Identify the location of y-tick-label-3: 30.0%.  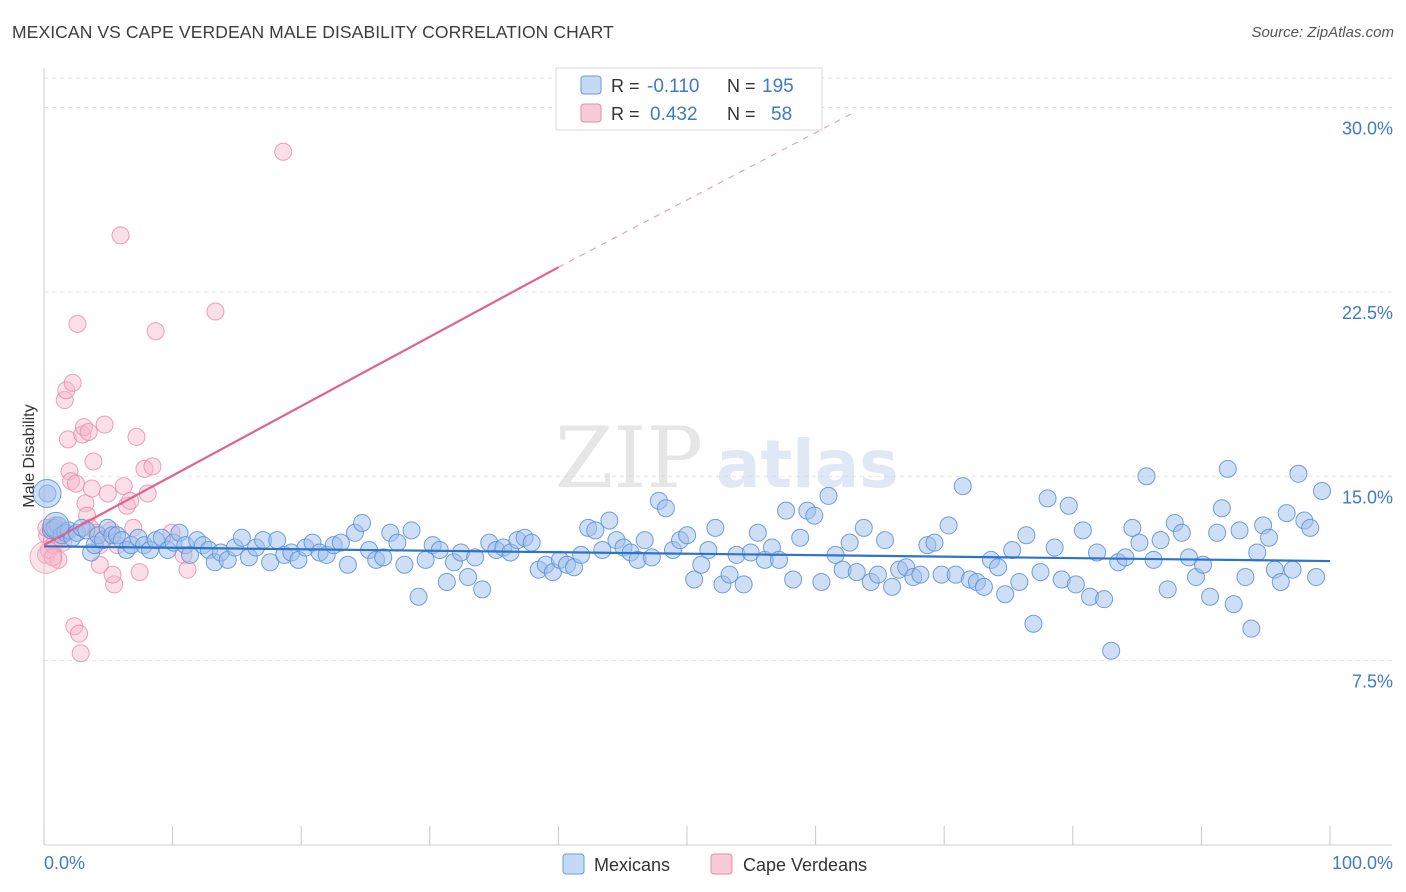
(1367, 129).